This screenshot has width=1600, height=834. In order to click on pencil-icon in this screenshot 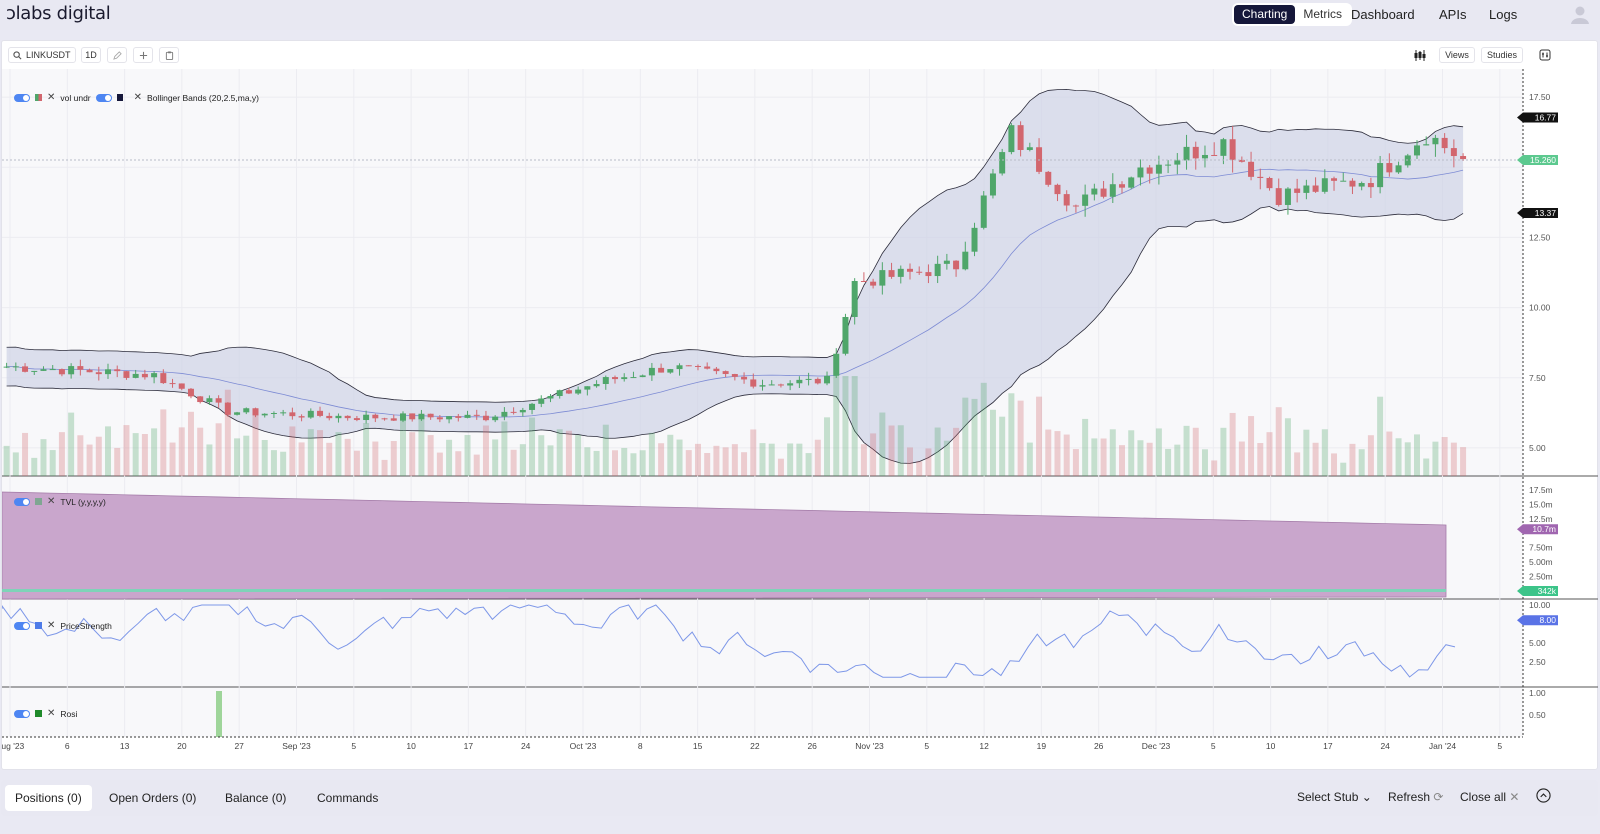, I will do `click(117, 55)`.